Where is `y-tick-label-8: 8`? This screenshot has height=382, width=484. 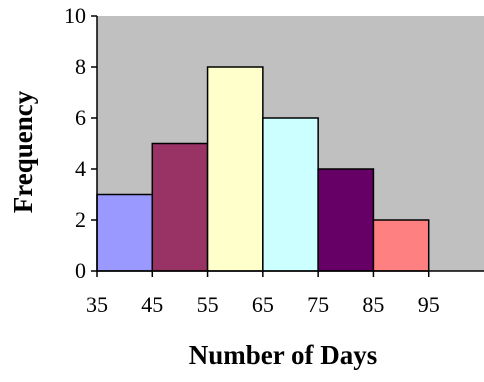 y-tick-label-8: 8 is located at coordinates (80, 66).